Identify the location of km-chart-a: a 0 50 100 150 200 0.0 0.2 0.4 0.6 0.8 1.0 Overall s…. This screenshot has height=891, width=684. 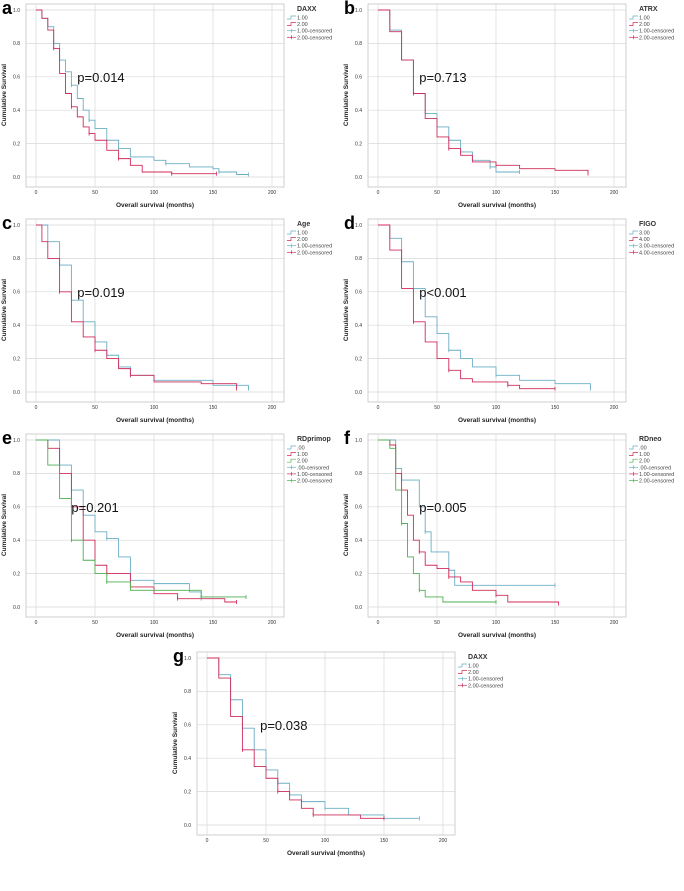
(166, 104).